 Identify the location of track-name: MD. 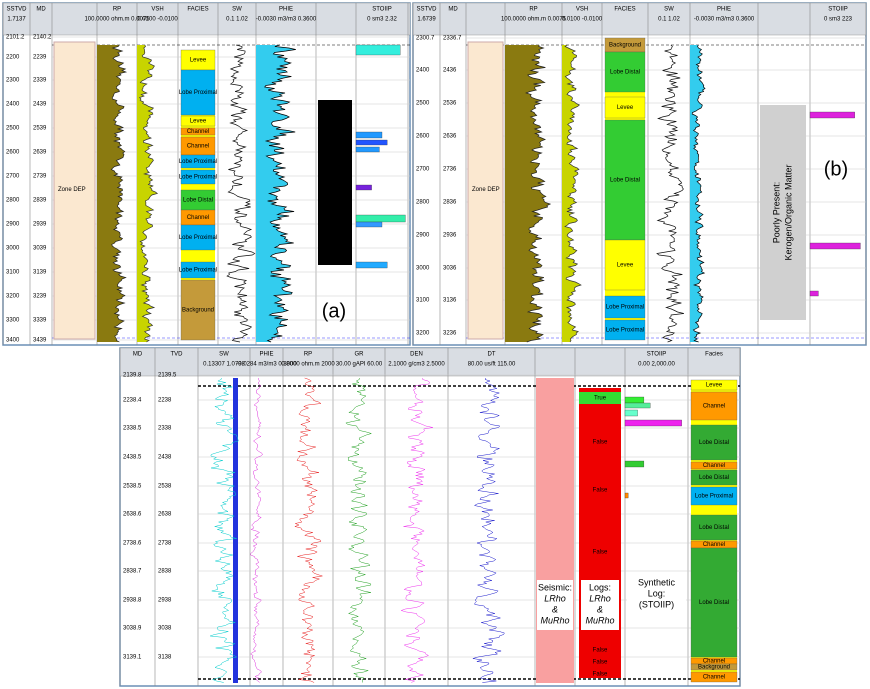
(41, 10).